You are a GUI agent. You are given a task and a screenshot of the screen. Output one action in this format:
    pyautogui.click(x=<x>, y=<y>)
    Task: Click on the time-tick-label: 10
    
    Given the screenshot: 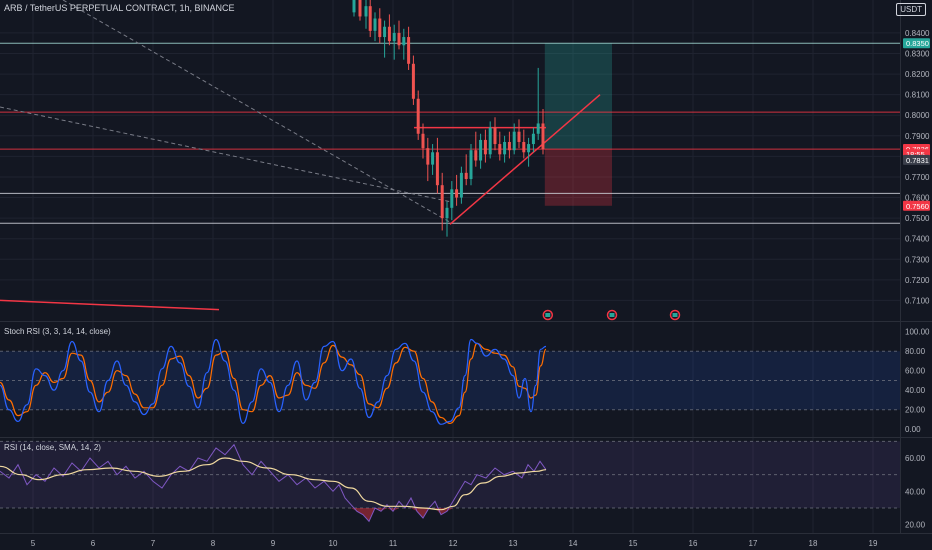 What is the action you would take?
    pyautogui.click(x=333, y=543)
    